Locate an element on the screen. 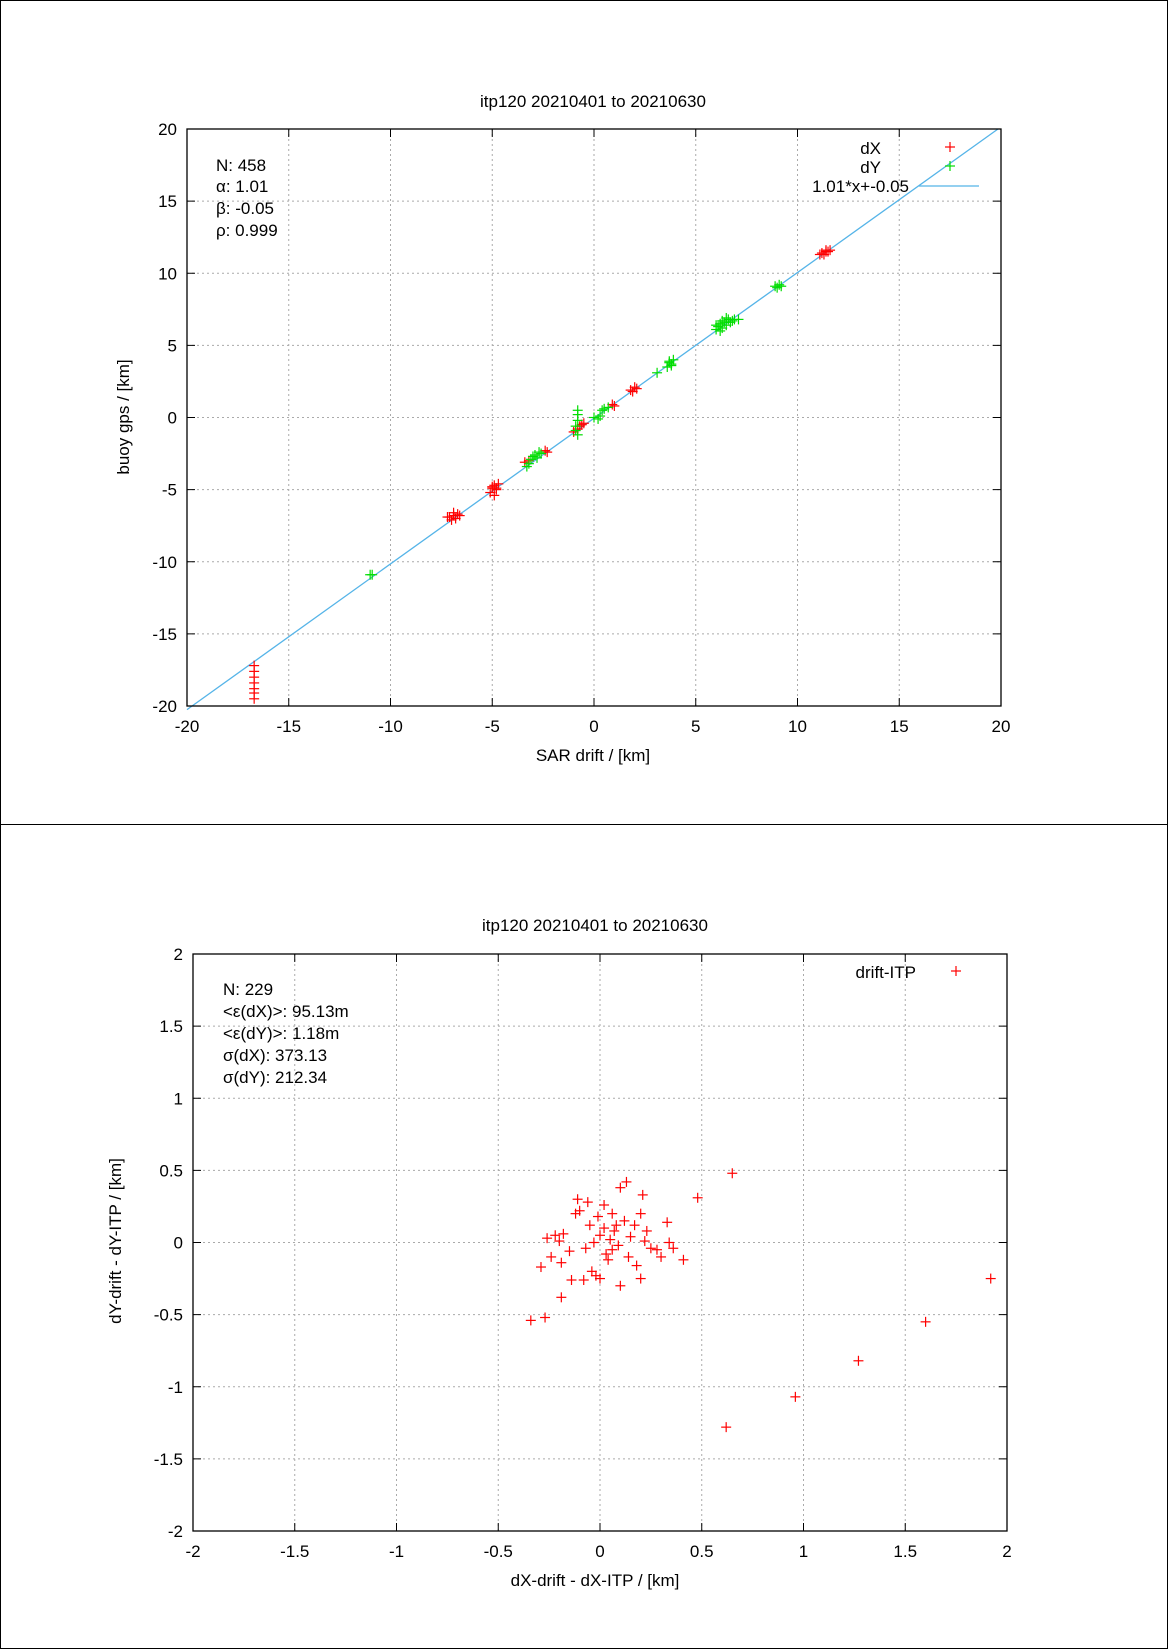  y-tick-label: -20 is located at coordinates (164, 706).